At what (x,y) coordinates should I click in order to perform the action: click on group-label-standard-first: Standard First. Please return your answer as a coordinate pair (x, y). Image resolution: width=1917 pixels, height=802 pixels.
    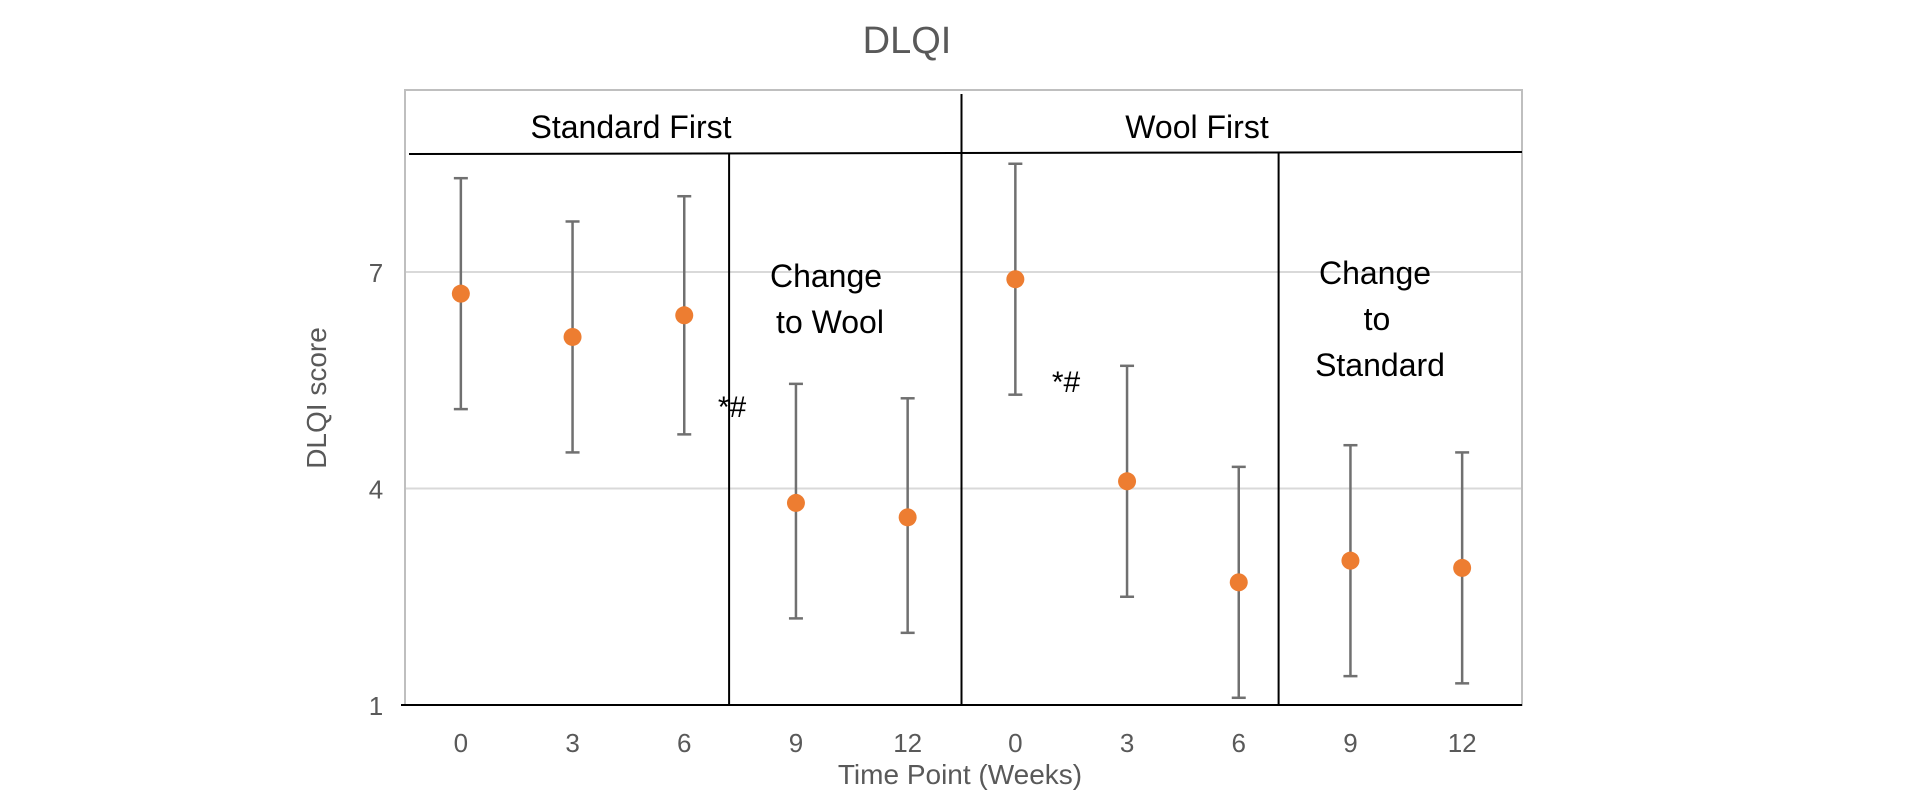
    Looking at the image, I should click on (631, 127).